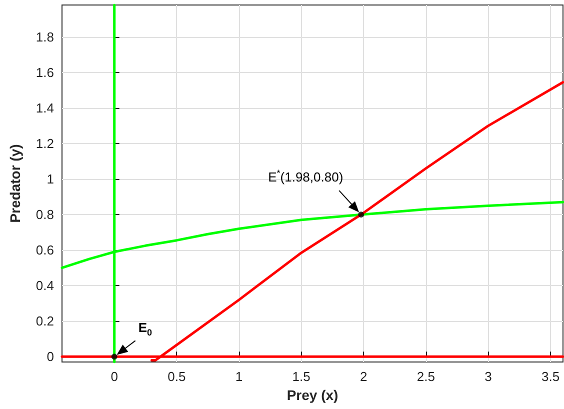  I want to click on y-tick-label: 1.2, so click(45, 144).